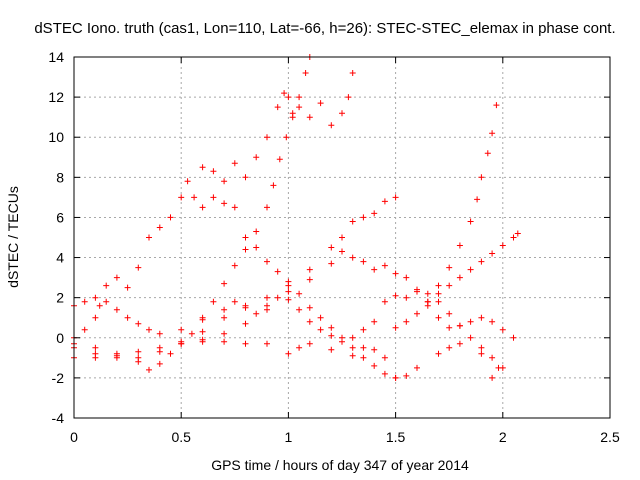 Image resolution: width=640 pixels, height=480 pixels. What do you see at coordinates (60, 217) in the screenshot?
I see `y-tick-label: 6` at bounding box center [60, 217].